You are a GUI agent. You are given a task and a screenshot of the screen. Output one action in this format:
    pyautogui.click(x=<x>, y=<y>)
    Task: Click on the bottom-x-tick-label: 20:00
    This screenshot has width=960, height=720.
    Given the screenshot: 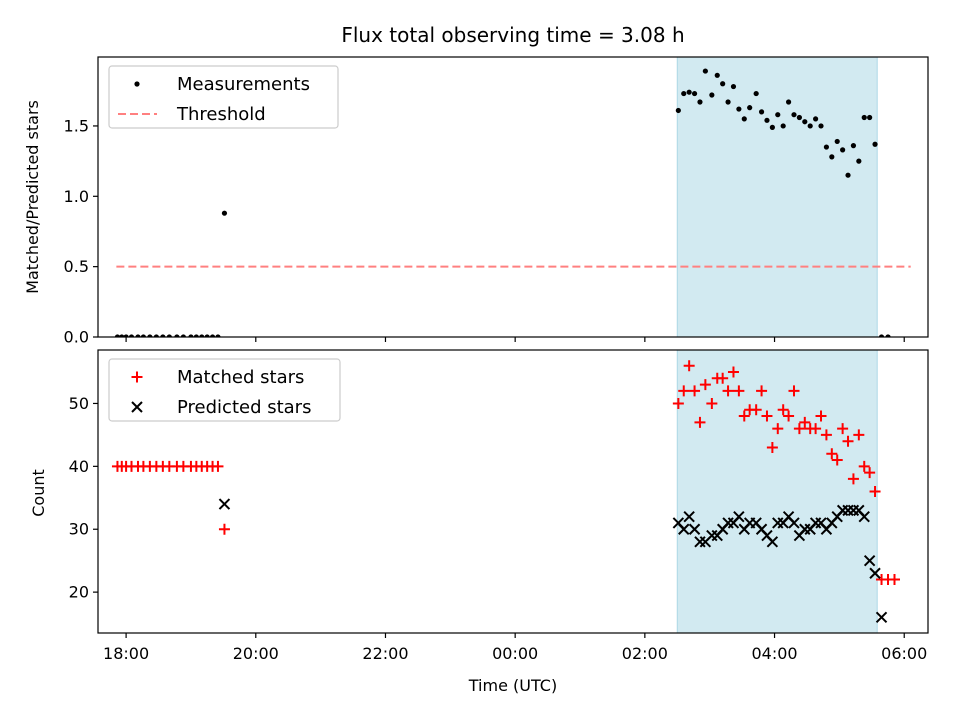 What is the action you would take?
    pyautogui.click(x=256, y=653)
    